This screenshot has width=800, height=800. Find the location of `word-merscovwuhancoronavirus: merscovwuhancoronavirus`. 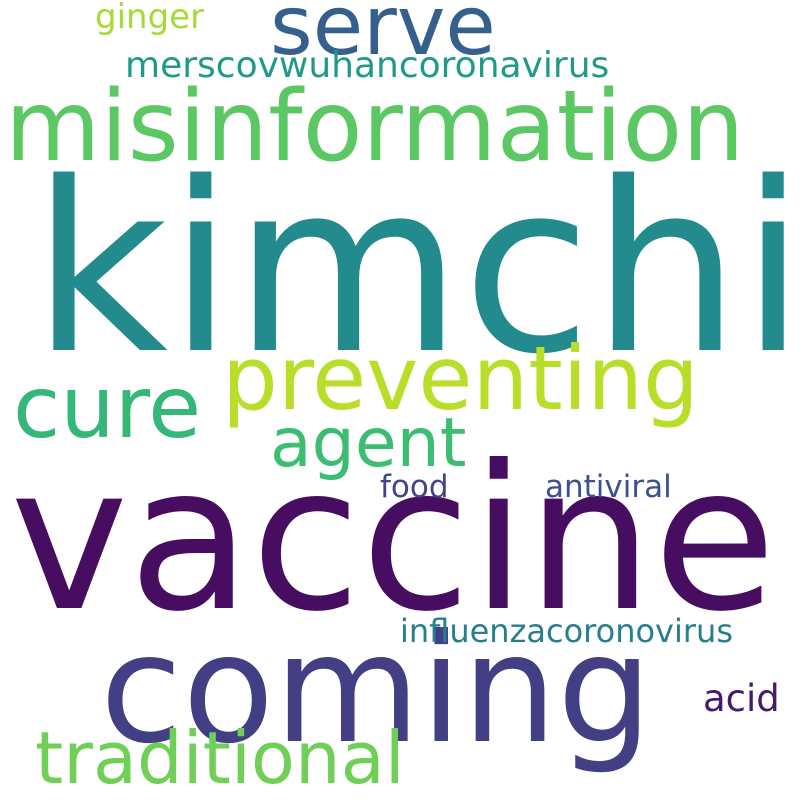

word-merscovwuhancoronavirus: merscovwuhancoronavirus is located at coordinates (367, 65).